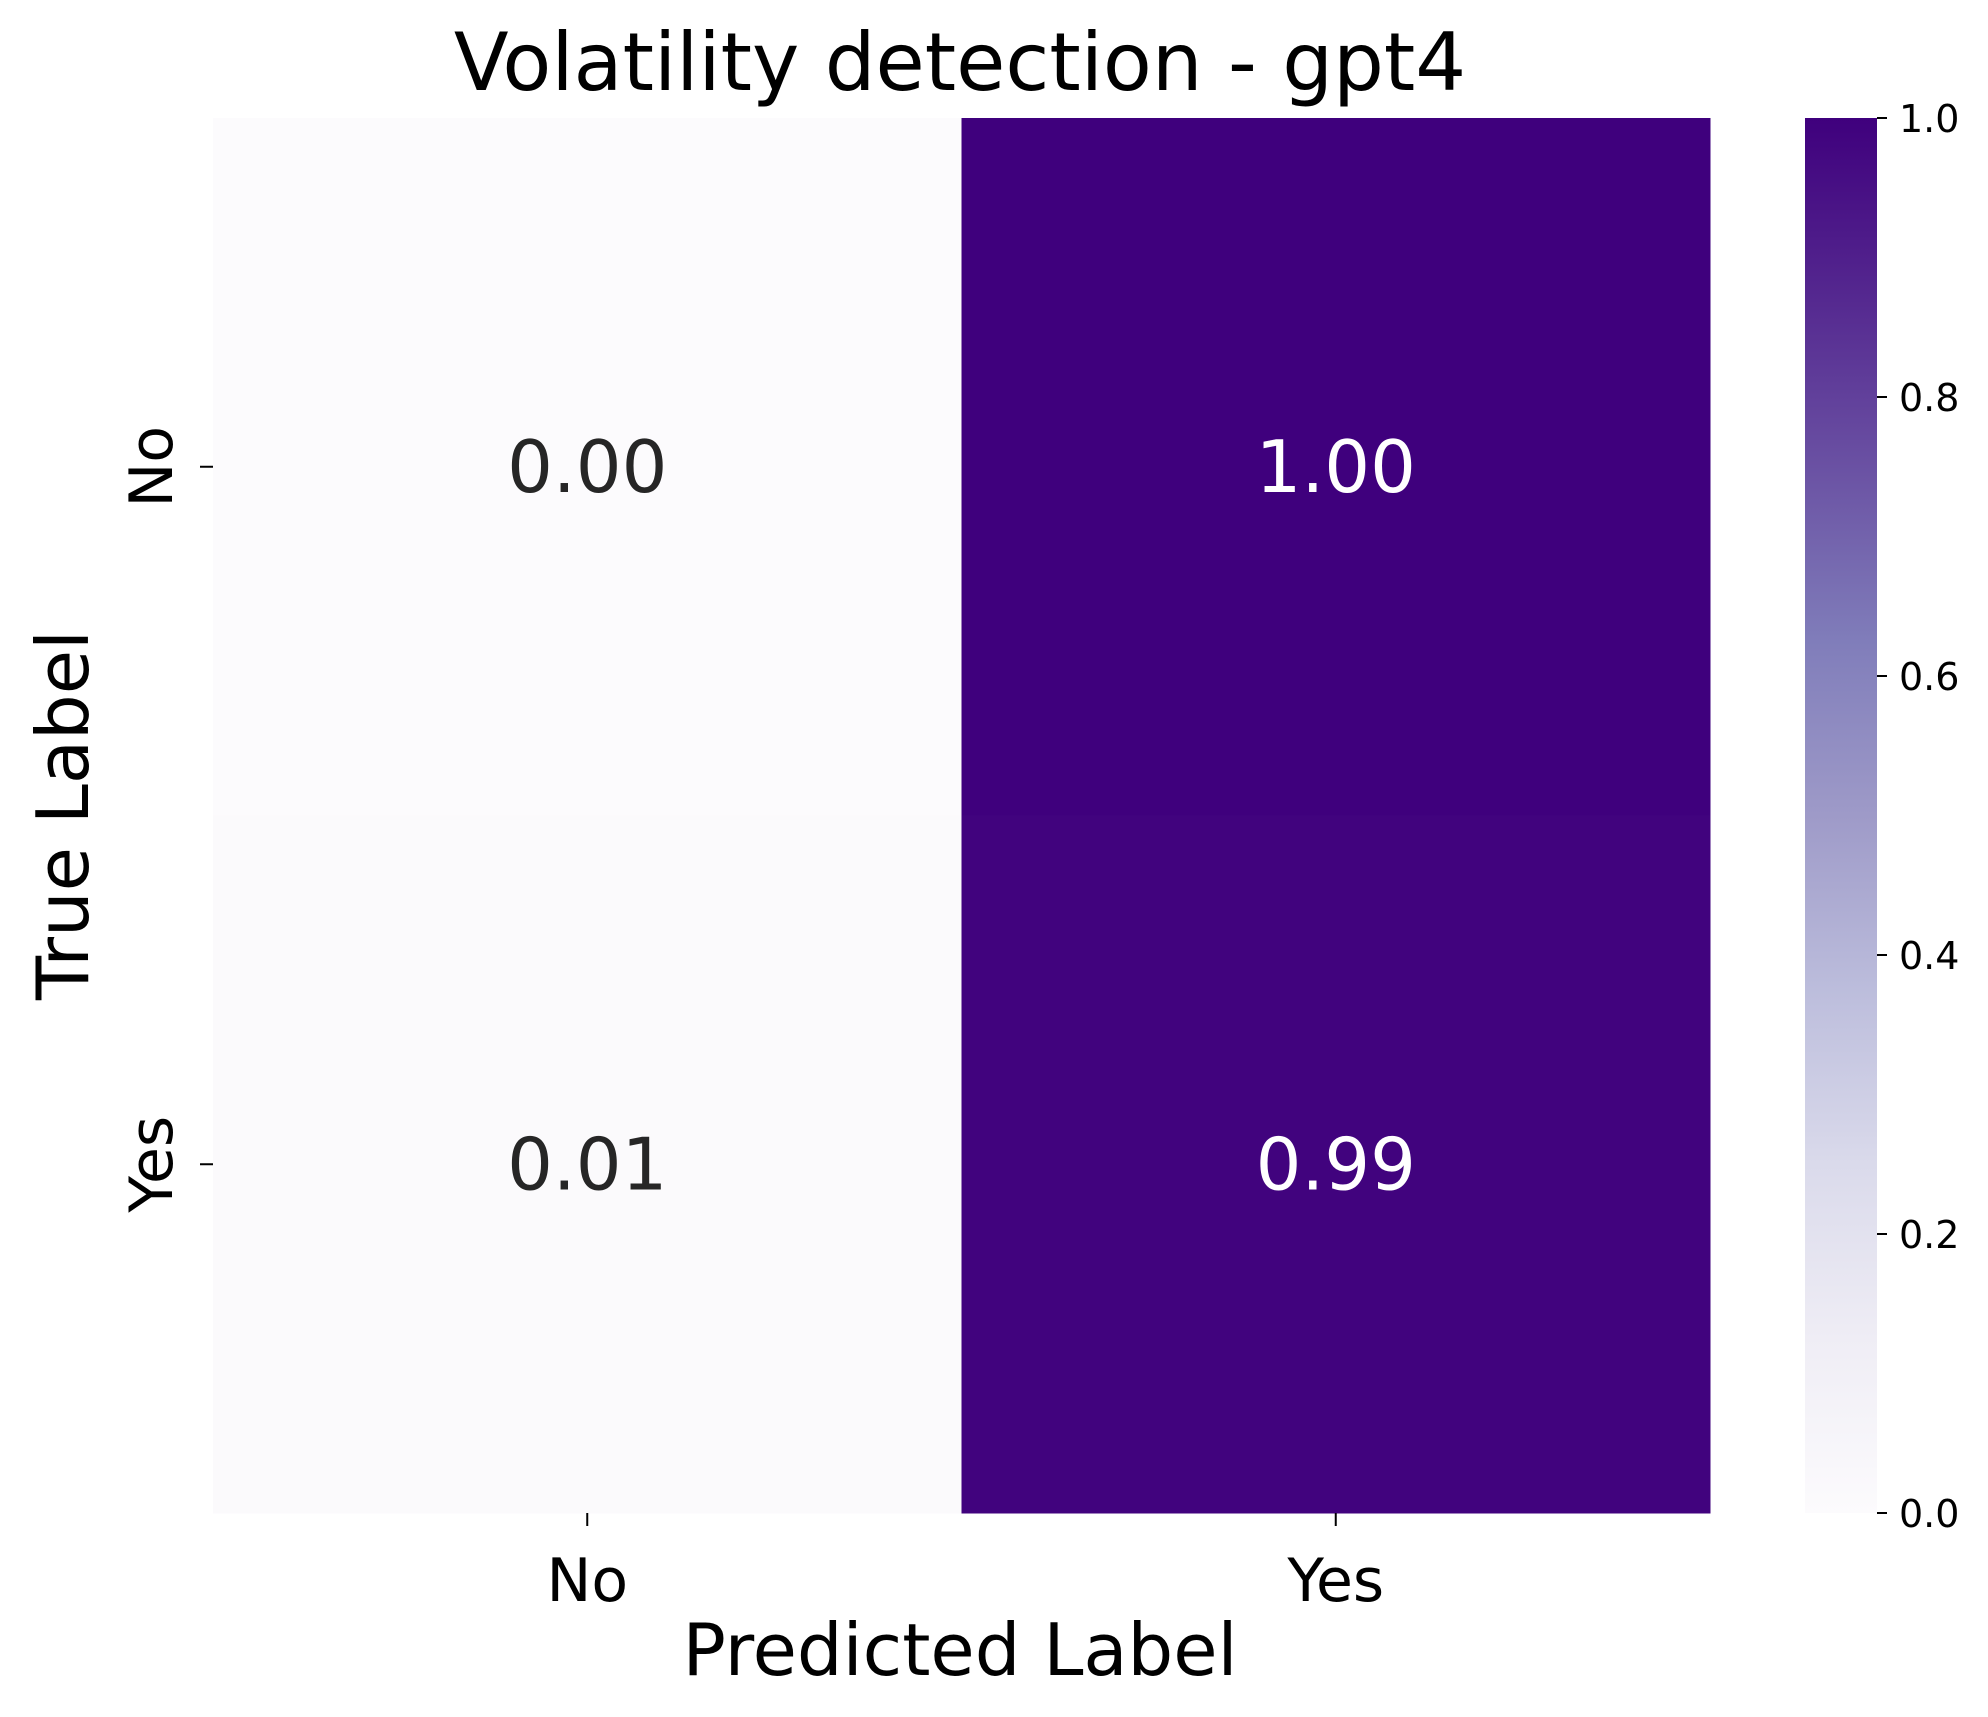 This screenshot has width=1988, height=1717. I want to click on colorbar-tick-label: 0.6, so click(1929, 677).